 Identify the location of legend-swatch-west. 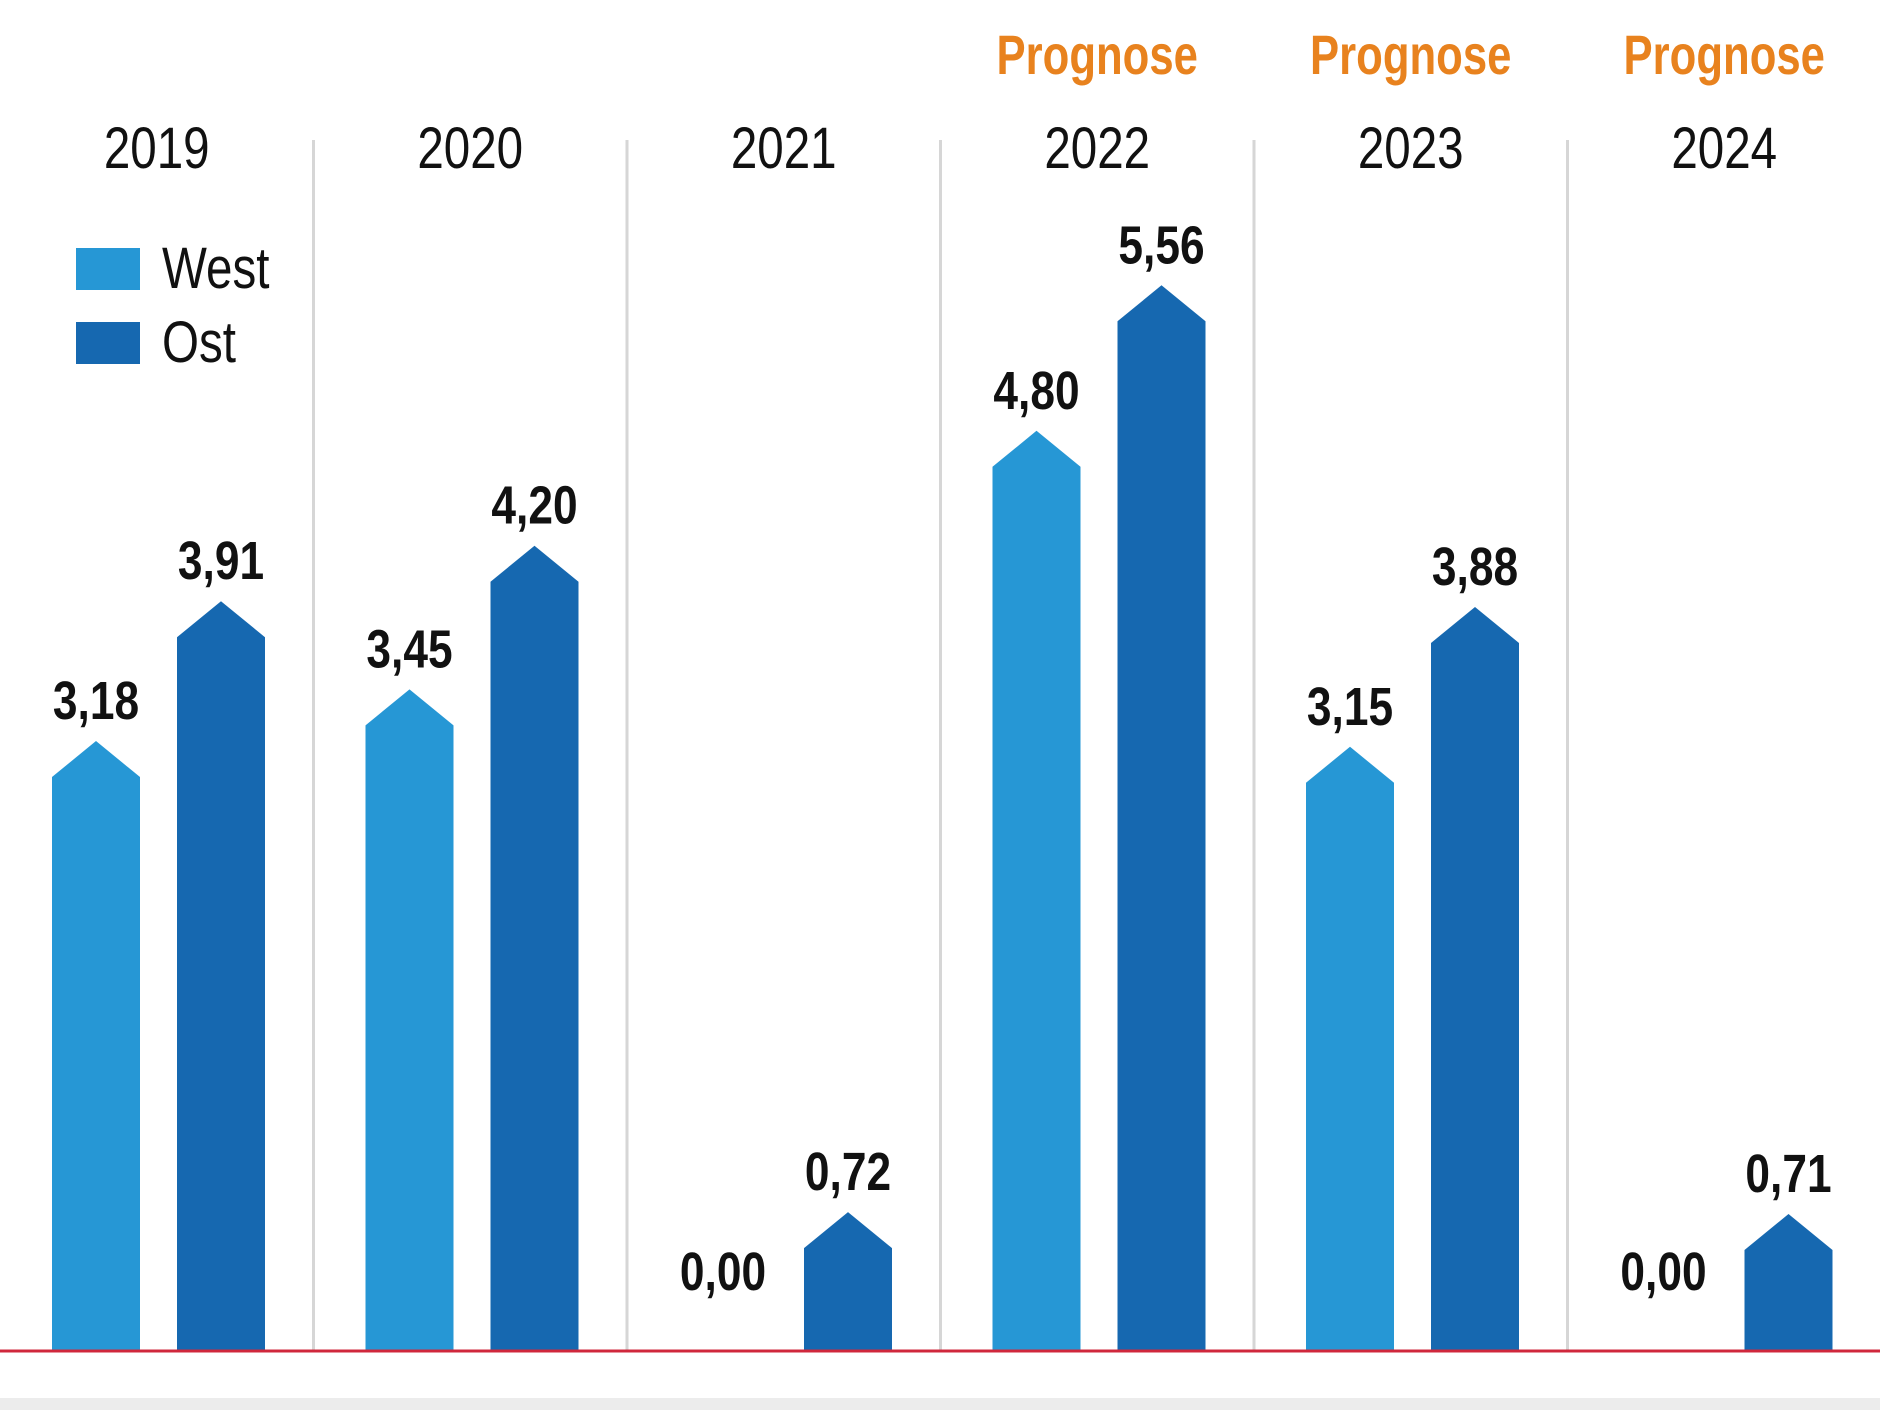
(108, 269).